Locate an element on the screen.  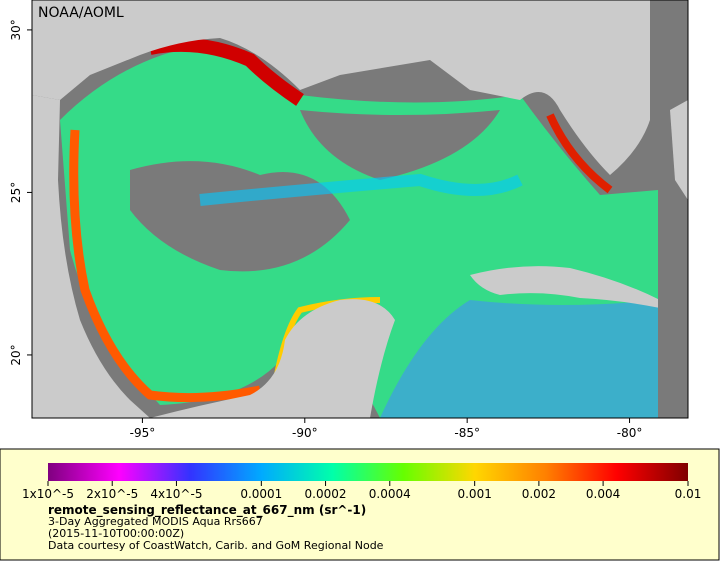
no-data-east is located at coordinates (673, 209).